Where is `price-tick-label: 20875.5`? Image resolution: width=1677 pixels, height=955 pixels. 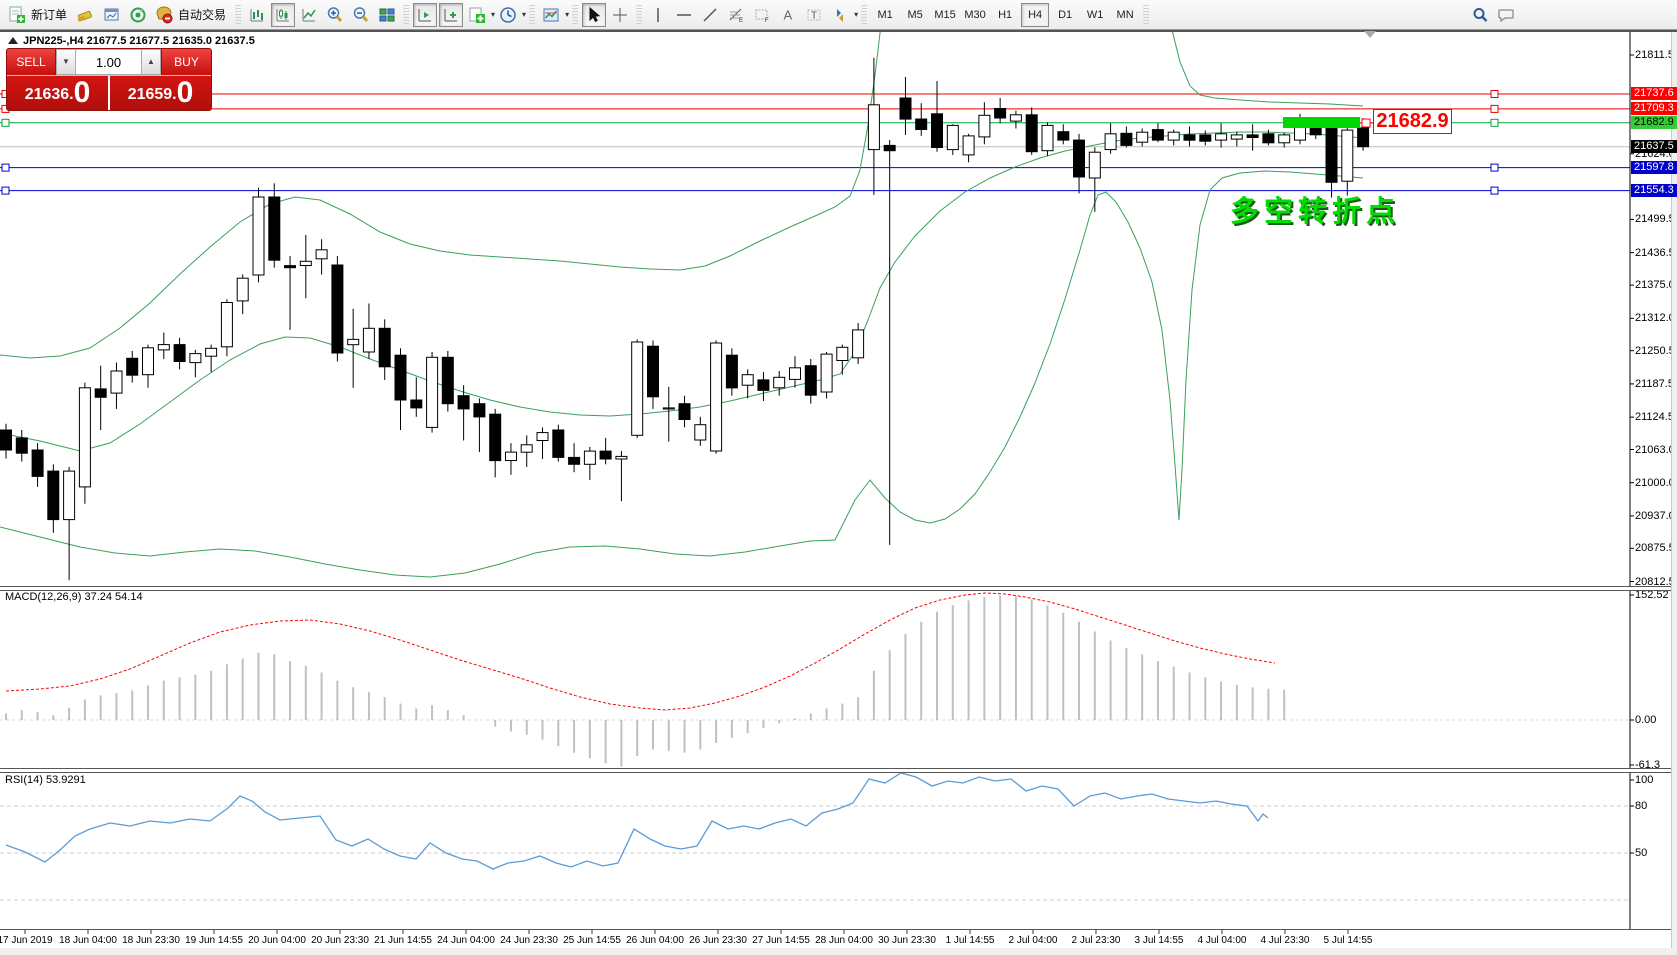
price-tick-label: 20875.5 is located at coordinates (1655, 548).